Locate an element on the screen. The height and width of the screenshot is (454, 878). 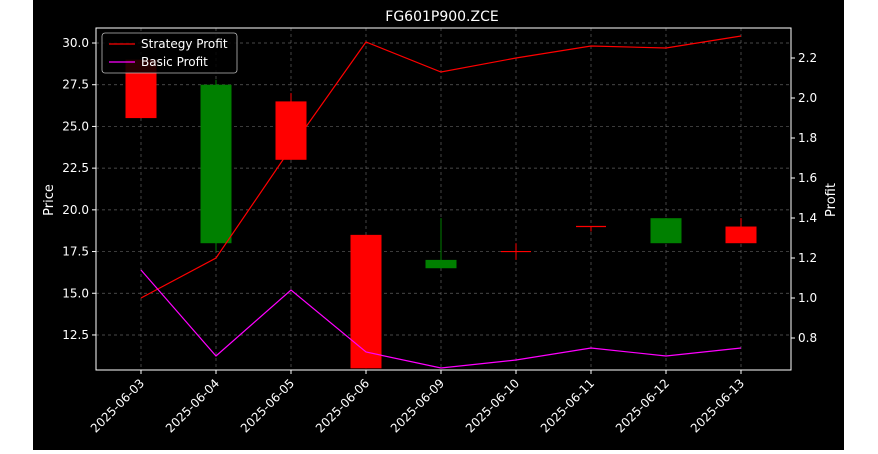
y-tick-label-left: 12.5 is located at coordinates (75, 335).